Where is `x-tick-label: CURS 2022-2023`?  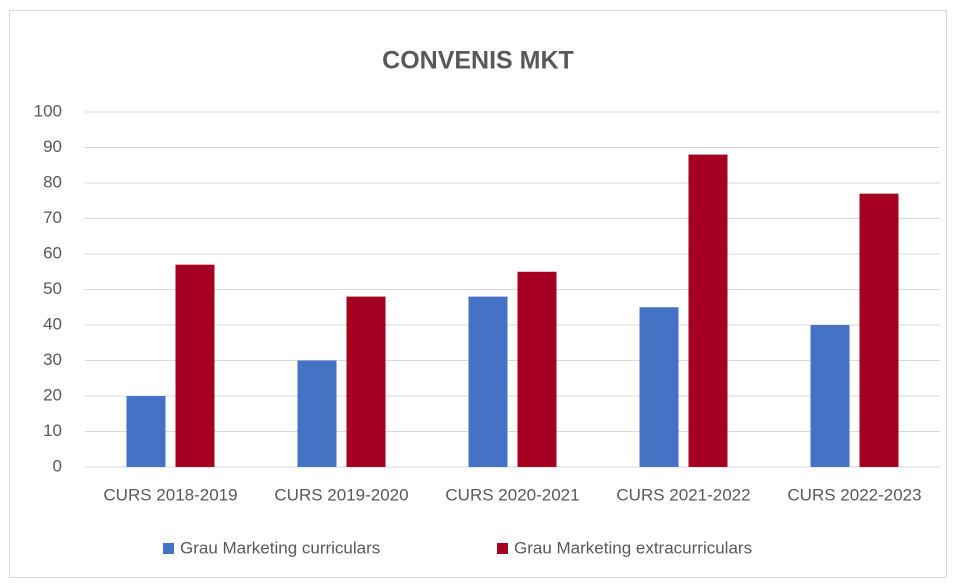 x-tick-label: CURS 2022-2023 is located at coordinates (854, 494).